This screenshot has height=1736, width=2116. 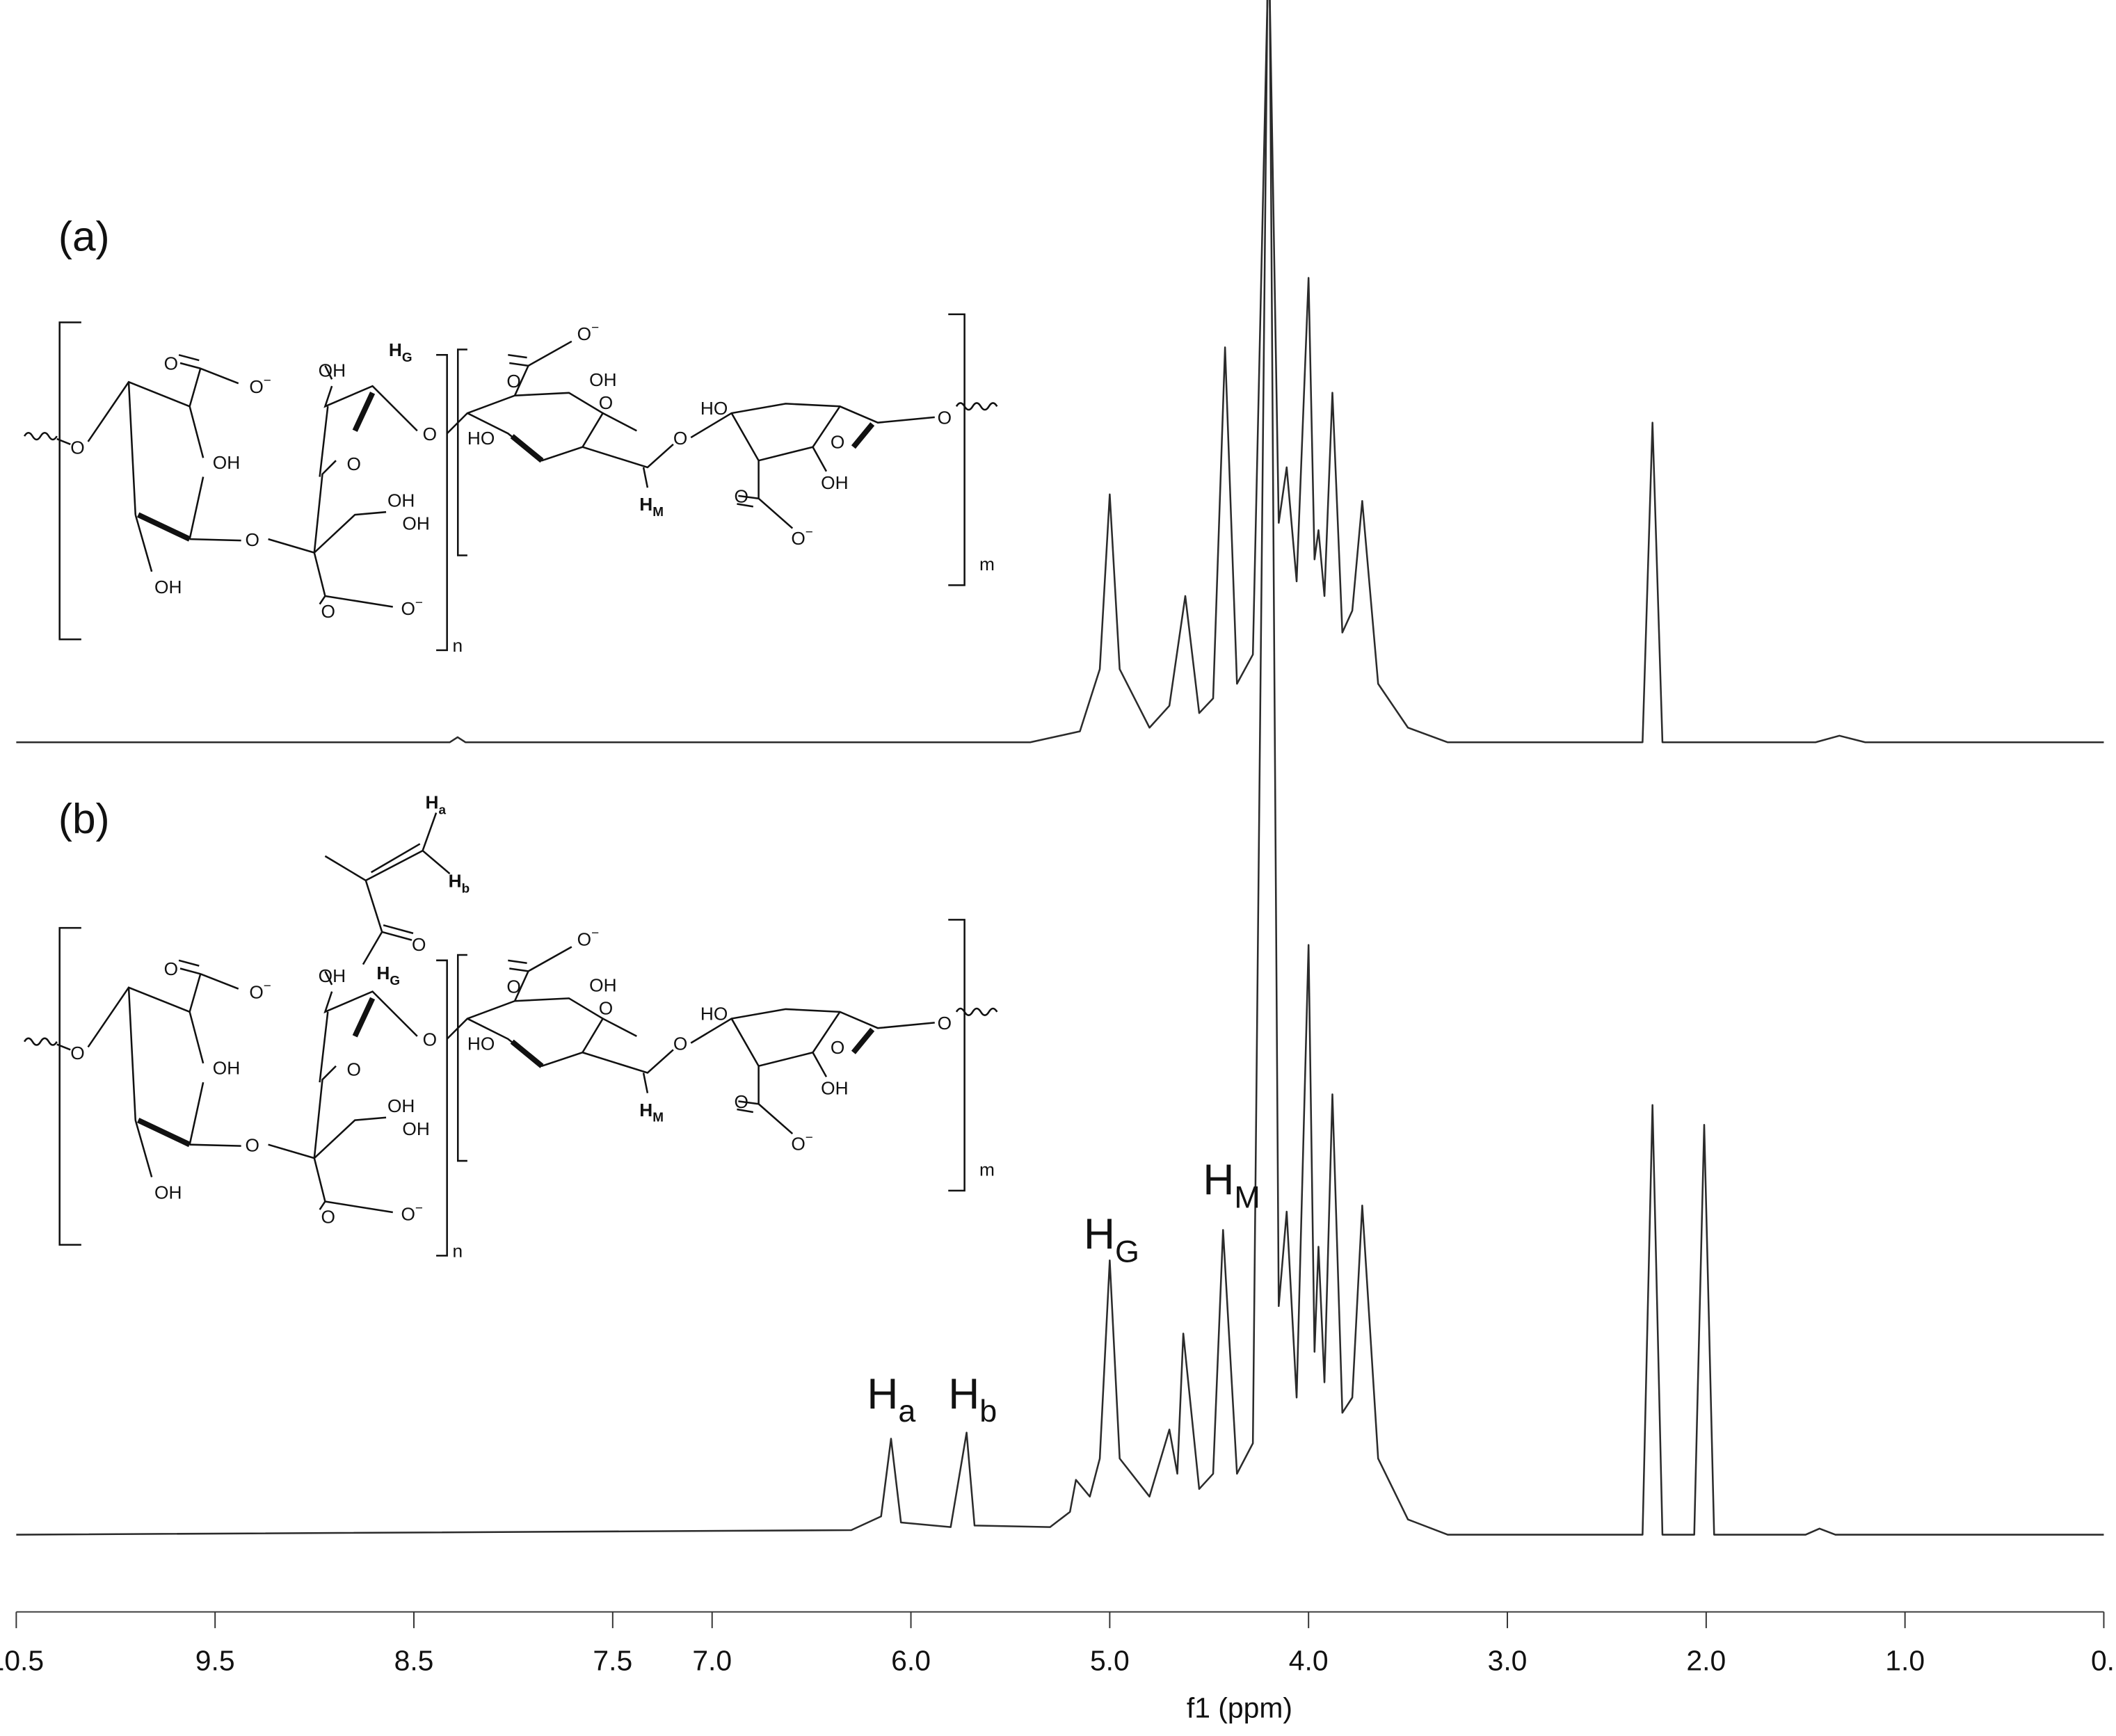 I want to click on structure-label-main: m, so click(x=987, y=564).